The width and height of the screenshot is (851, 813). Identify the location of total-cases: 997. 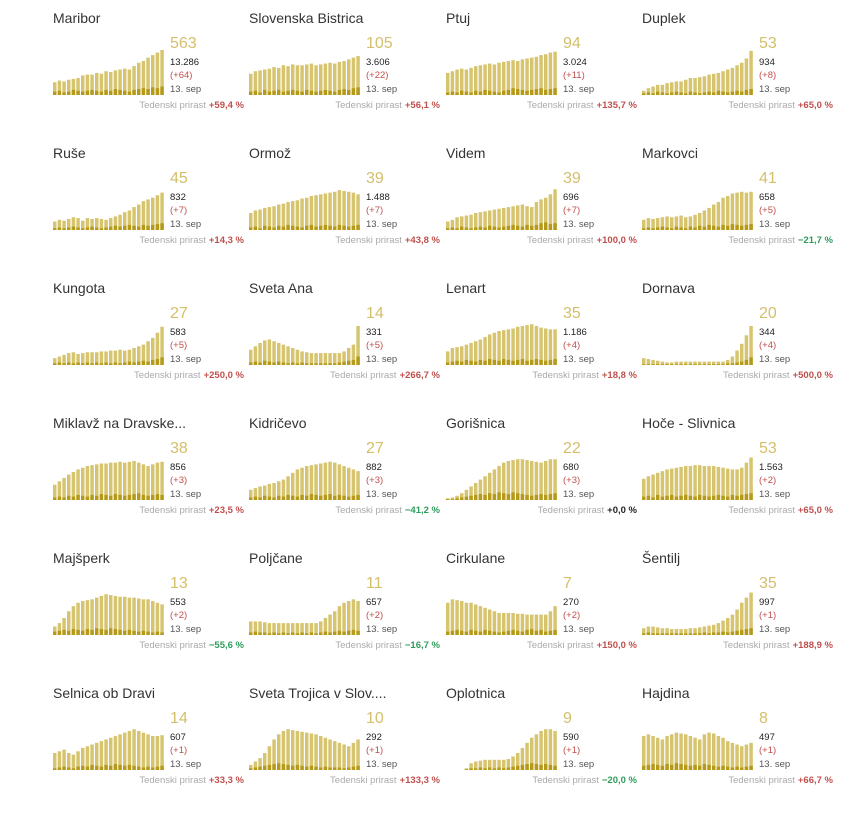
(767, 602).